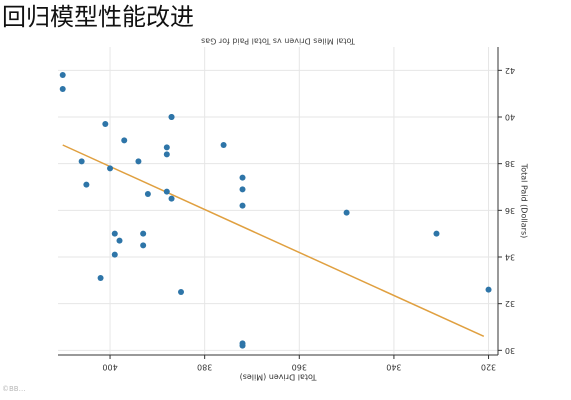 The image size is (571, 400). What do you see at coordinates (510, 257) in the screenshot?
I see `y-tick-label: 34` at bounding box center [510, 257].